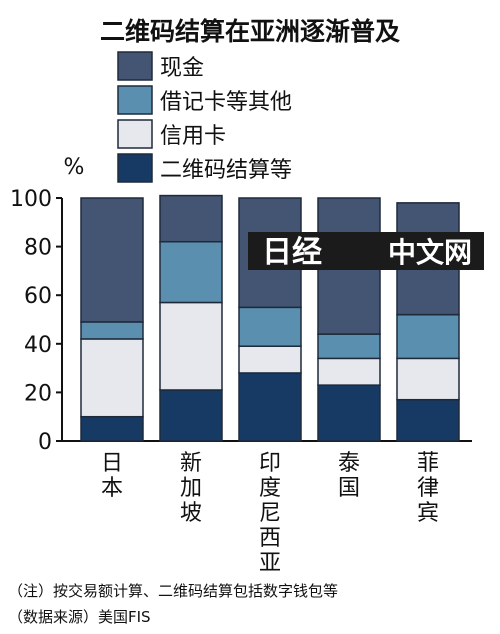 The width and height of the screenshot is (500, 634). Describe the element at coordinates (226, 102) in the screenshot. I see `legend-label: 借记卡等其他` at that location.